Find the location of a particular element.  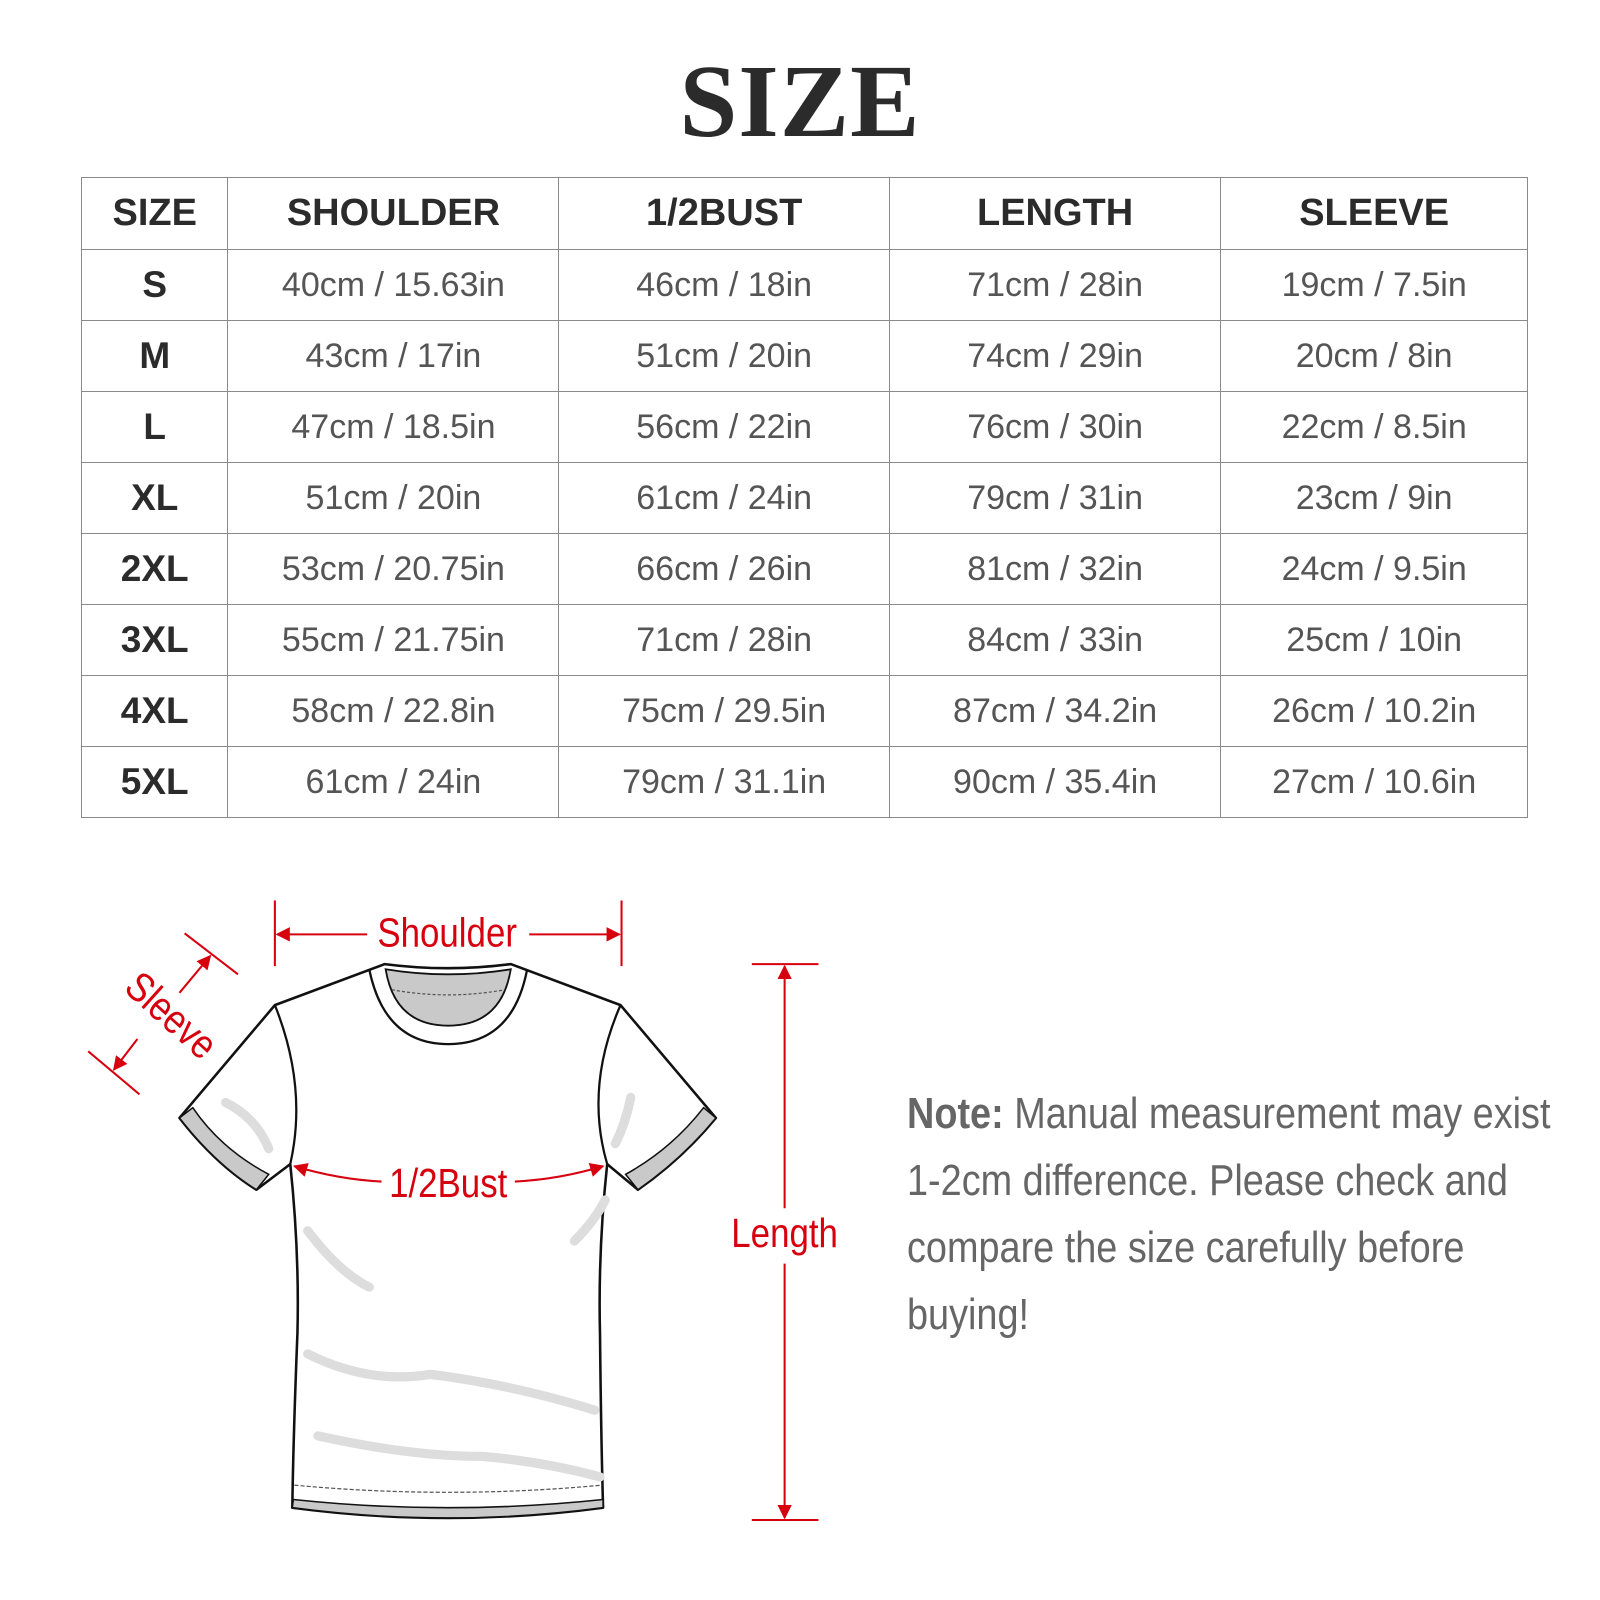

size-cell: 5XL is located at coordinates (154, 782).